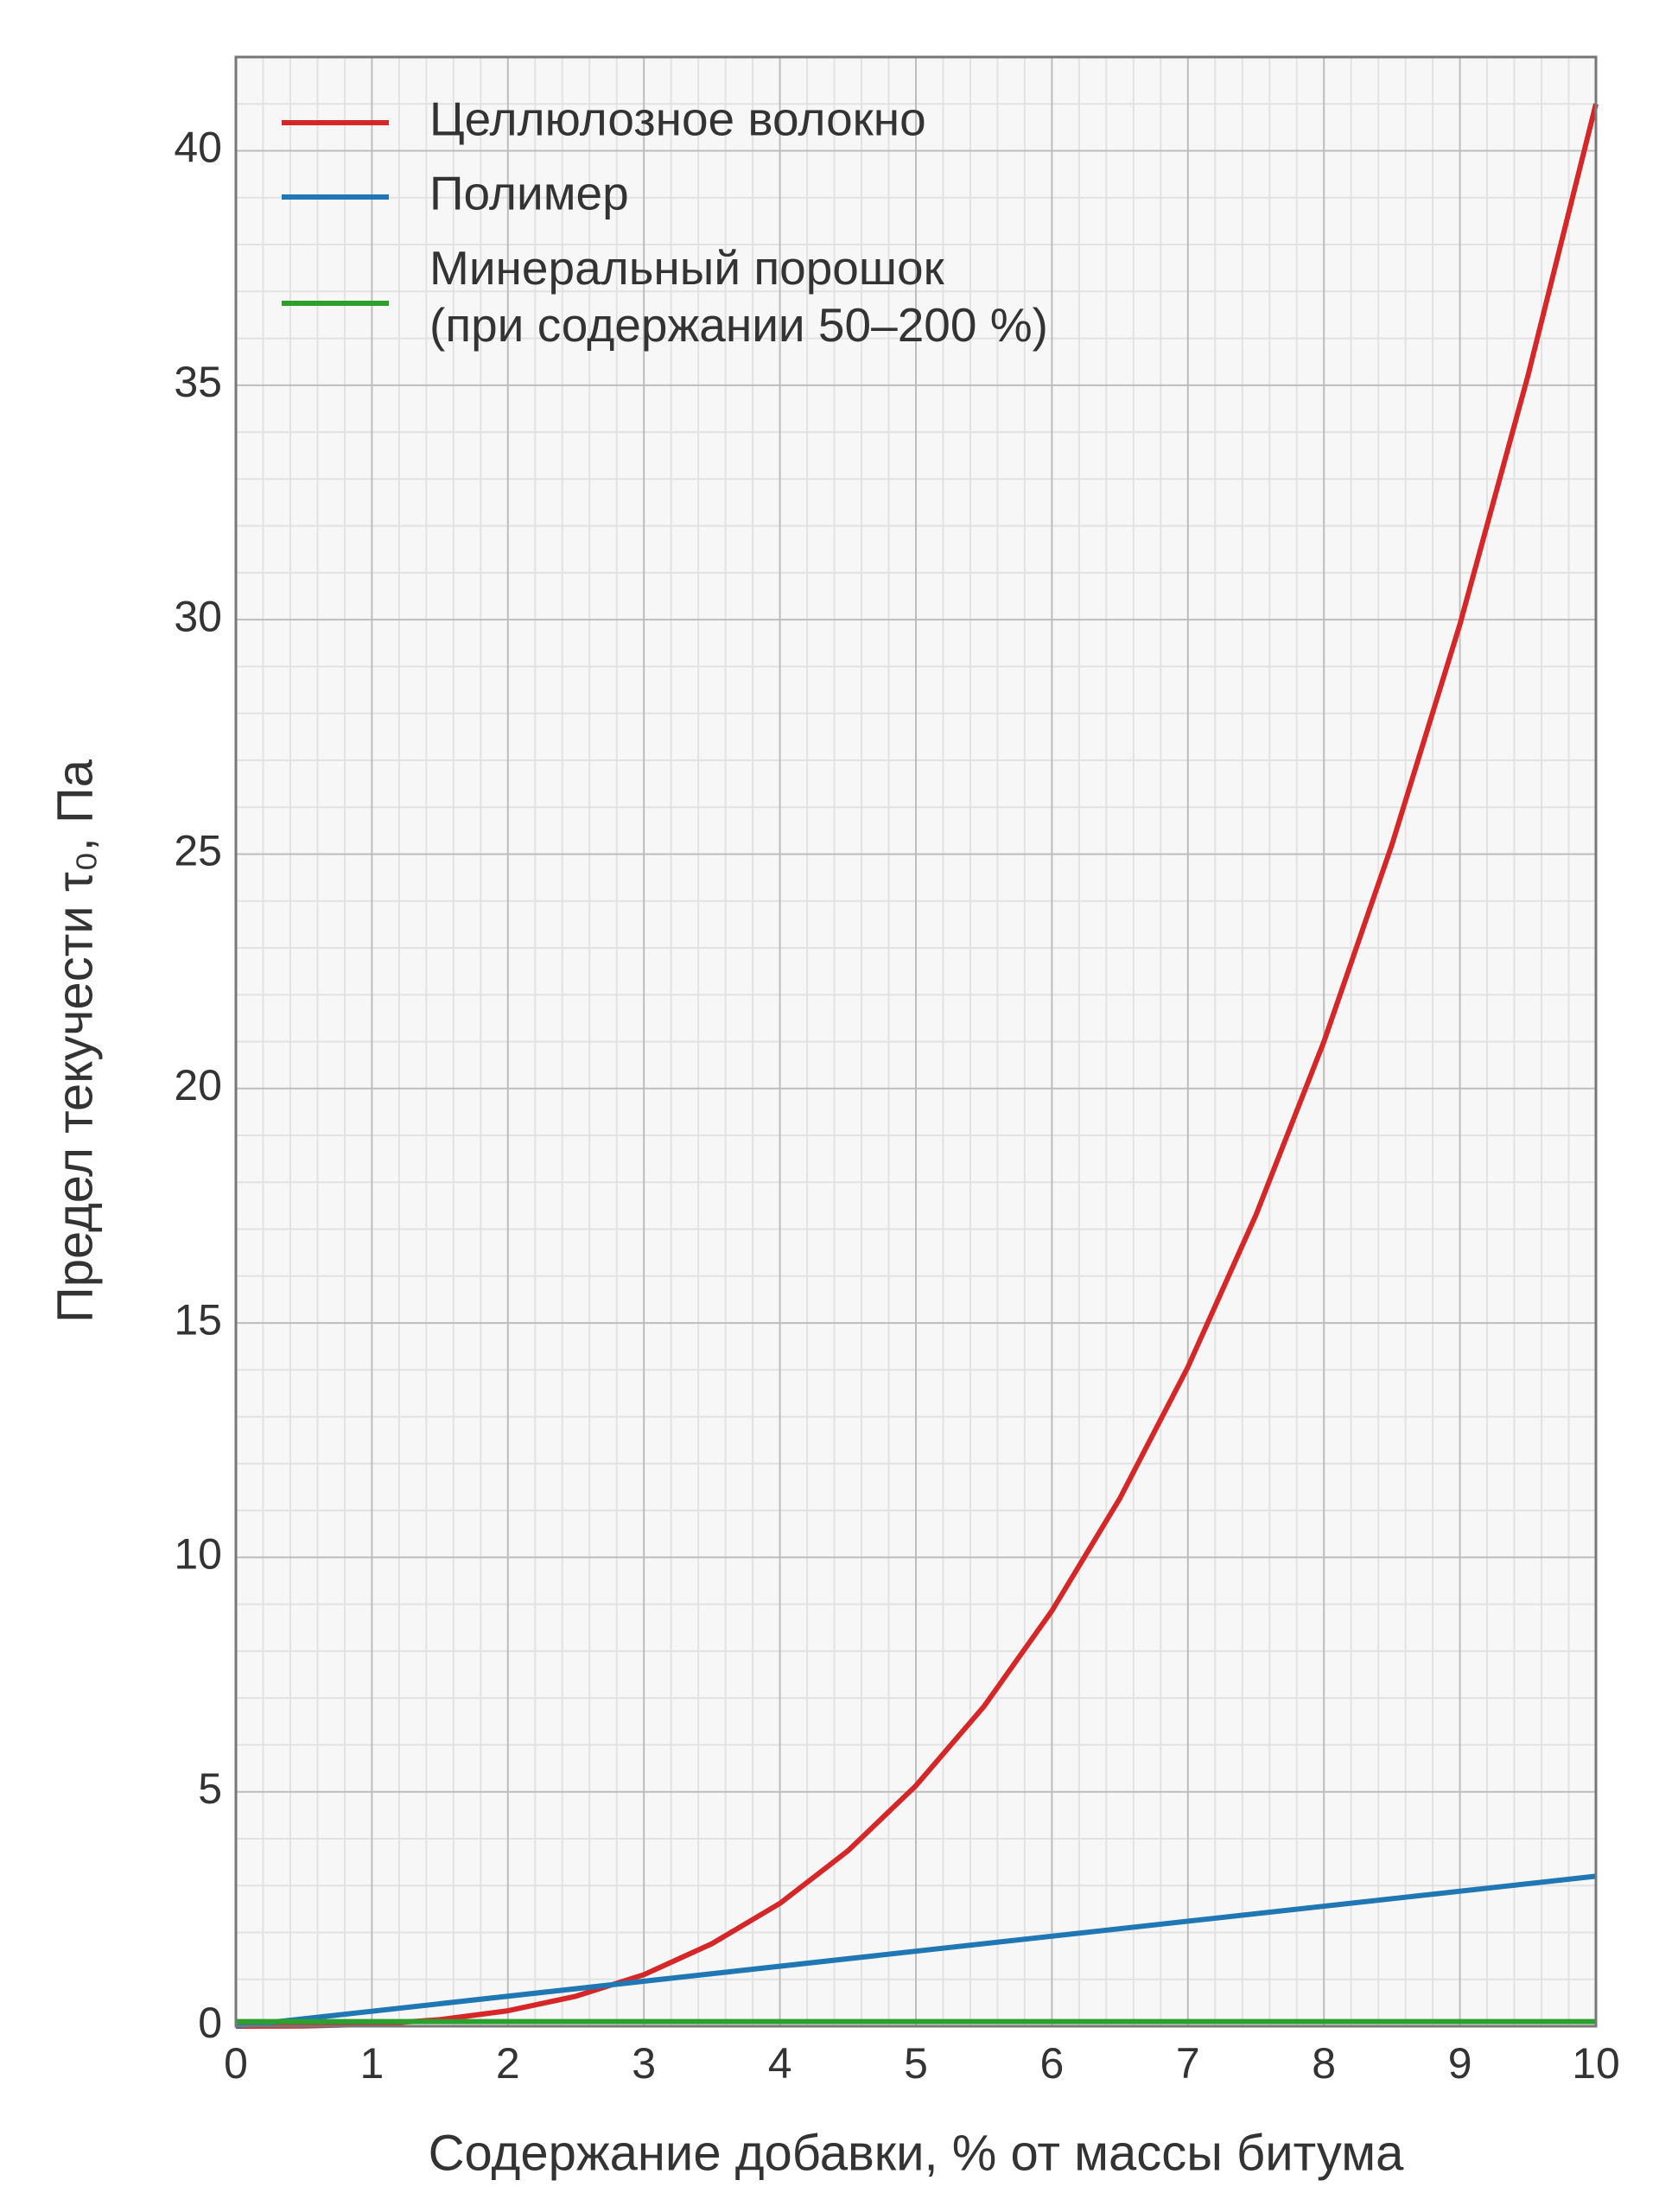 This screenshot has width=1659, height=2212. Describe the element at coordinates (198, 1319) in the screenshot. I see `y-tick-label: 15` at that location.